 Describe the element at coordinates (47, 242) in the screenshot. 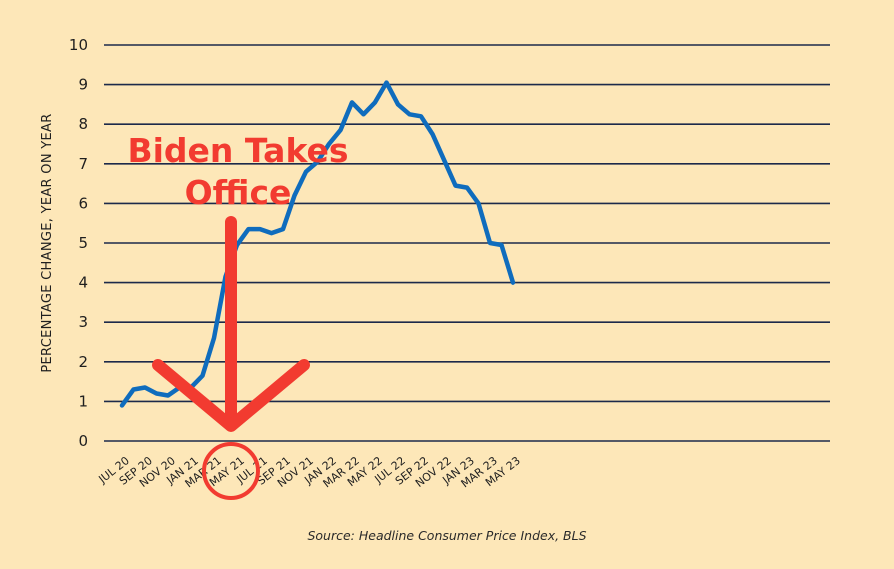

I see `y-axis-label: PERCENTAGE CHANGE, YEAR ON YEAR` at that location.